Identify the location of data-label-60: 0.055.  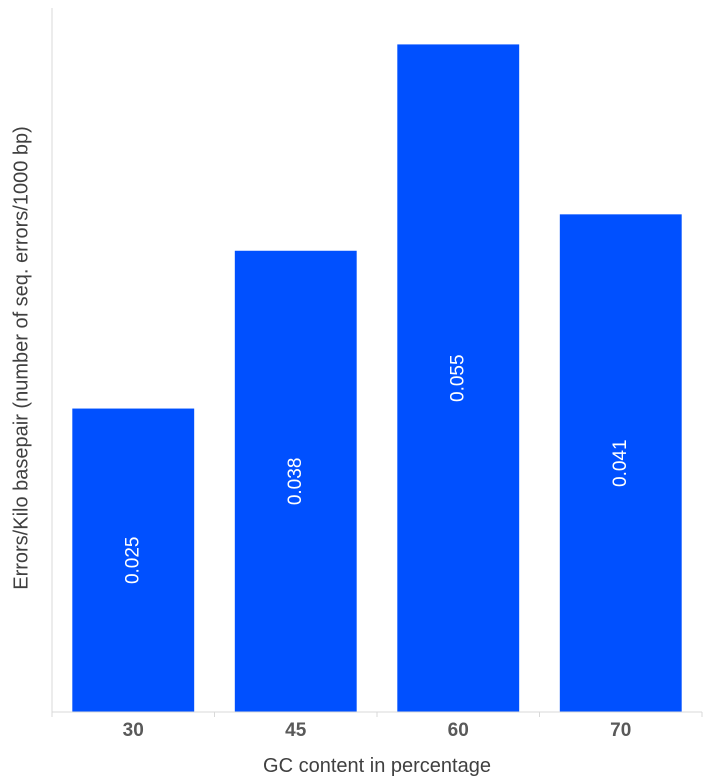
(457, 378).